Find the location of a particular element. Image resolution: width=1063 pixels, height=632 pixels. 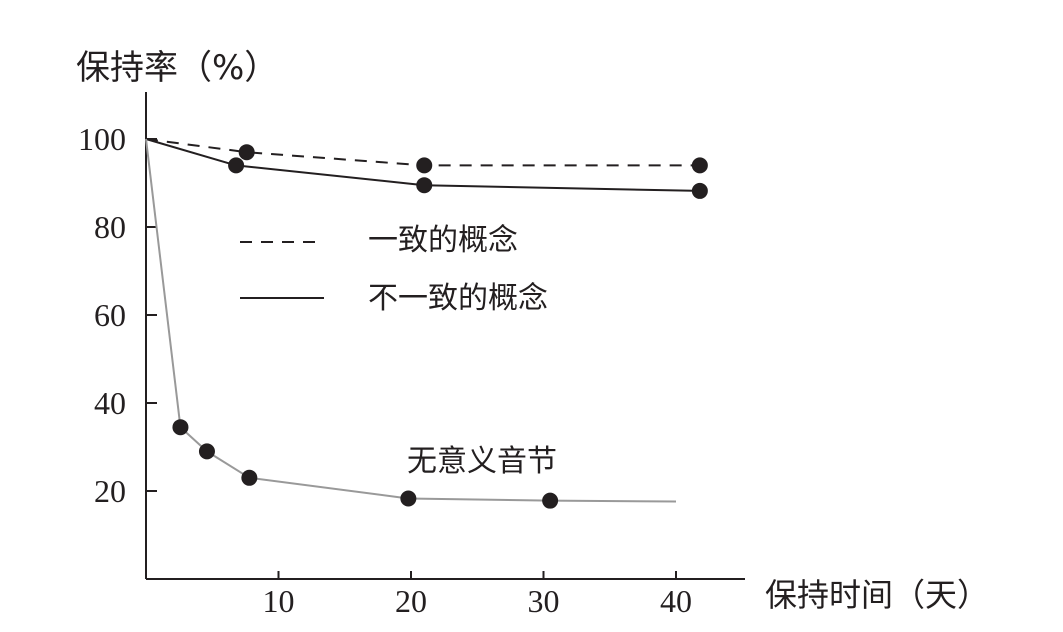

x-tick-label: 10 is located at coordinates (279, 601).